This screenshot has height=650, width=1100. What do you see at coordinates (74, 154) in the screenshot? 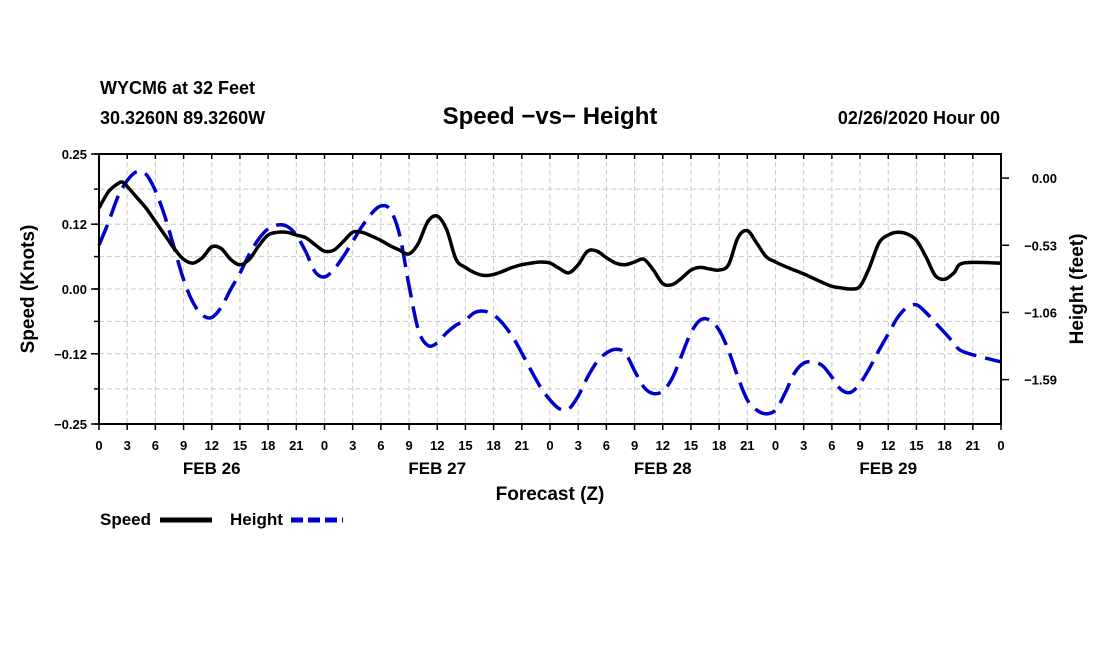
I see `y-left-tick-label: 0.25` at bounding box center [74, 154].